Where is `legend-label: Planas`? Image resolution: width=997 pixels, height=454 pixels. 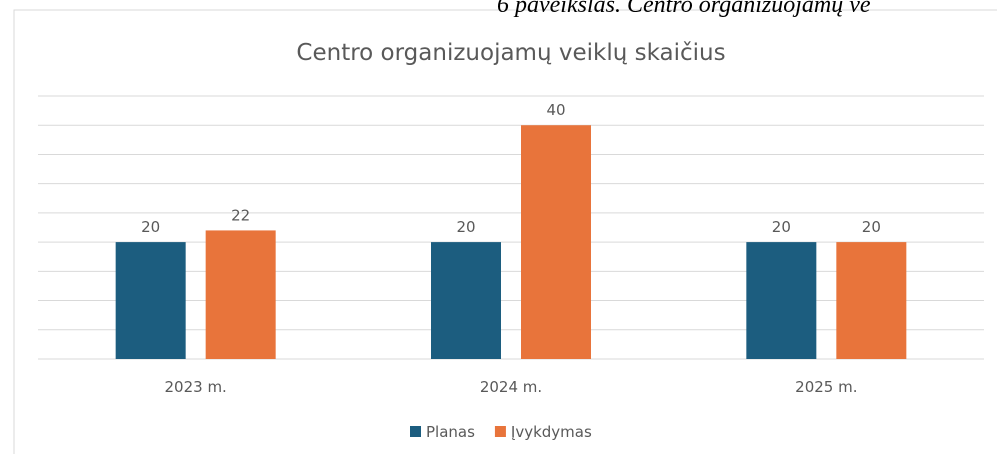
legend-label: Planas is located at coordinates (450, 432).